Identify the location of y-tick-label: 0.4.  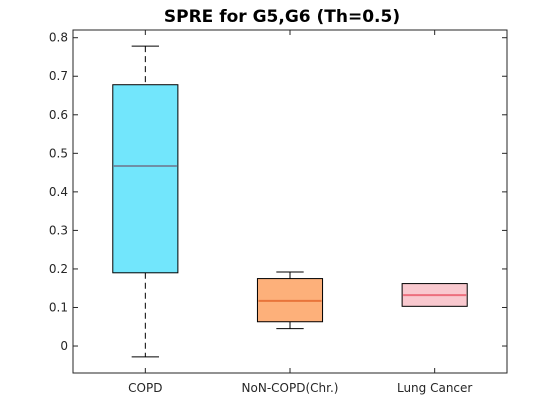
(58, 192).